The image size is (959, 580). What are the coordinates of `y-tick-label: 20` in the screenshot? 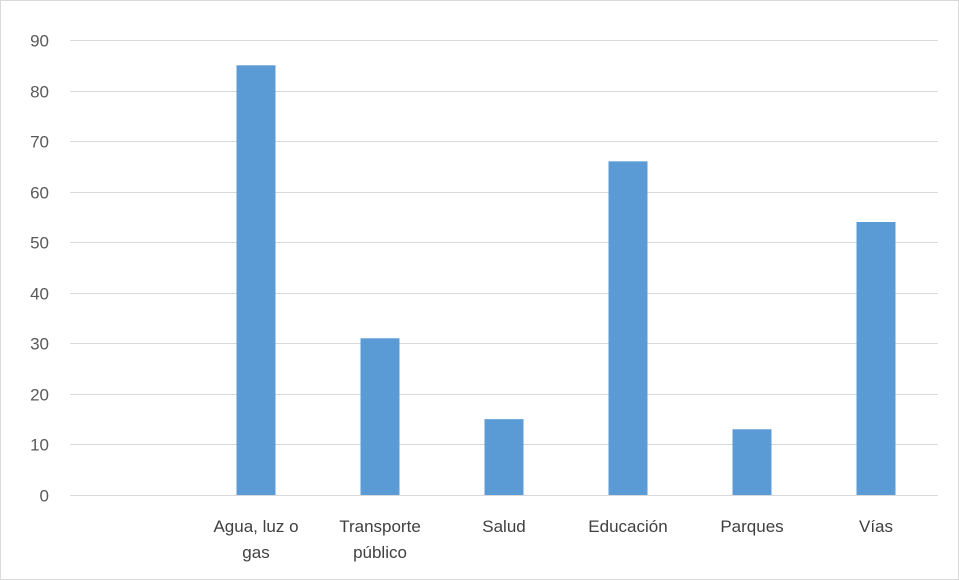 It's located at (39, 395).